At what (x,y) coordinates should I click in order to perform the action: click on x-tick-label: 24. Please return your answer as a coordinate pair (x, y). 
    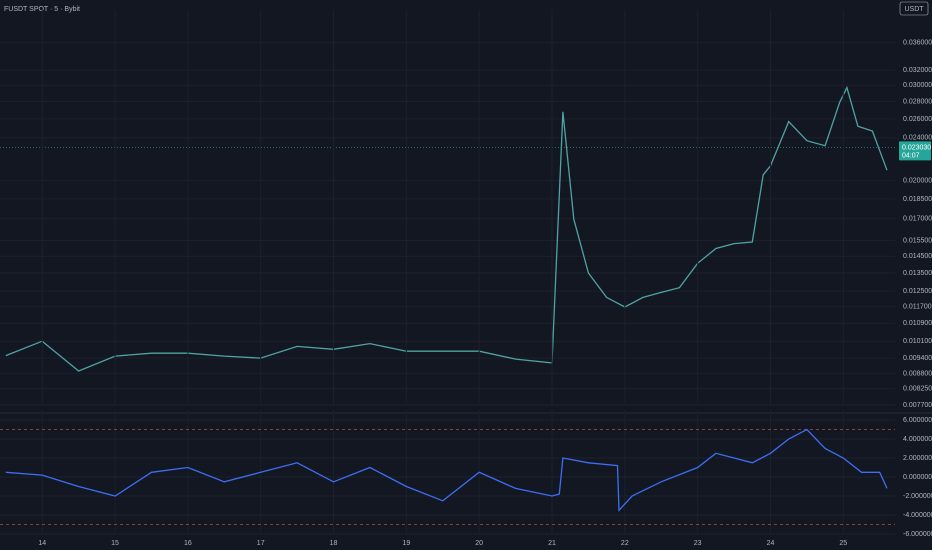
    Looking at the image, I should click on (771, 543).